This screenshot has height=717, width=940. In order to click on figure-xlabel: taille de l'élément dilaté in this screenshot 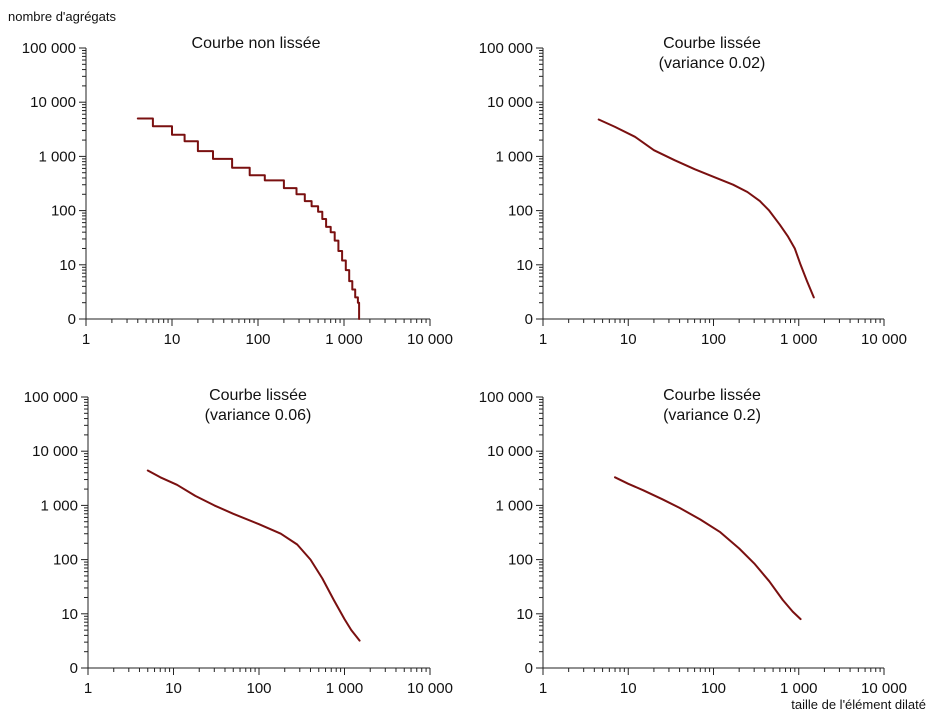, I will do `click(858, 704)`.